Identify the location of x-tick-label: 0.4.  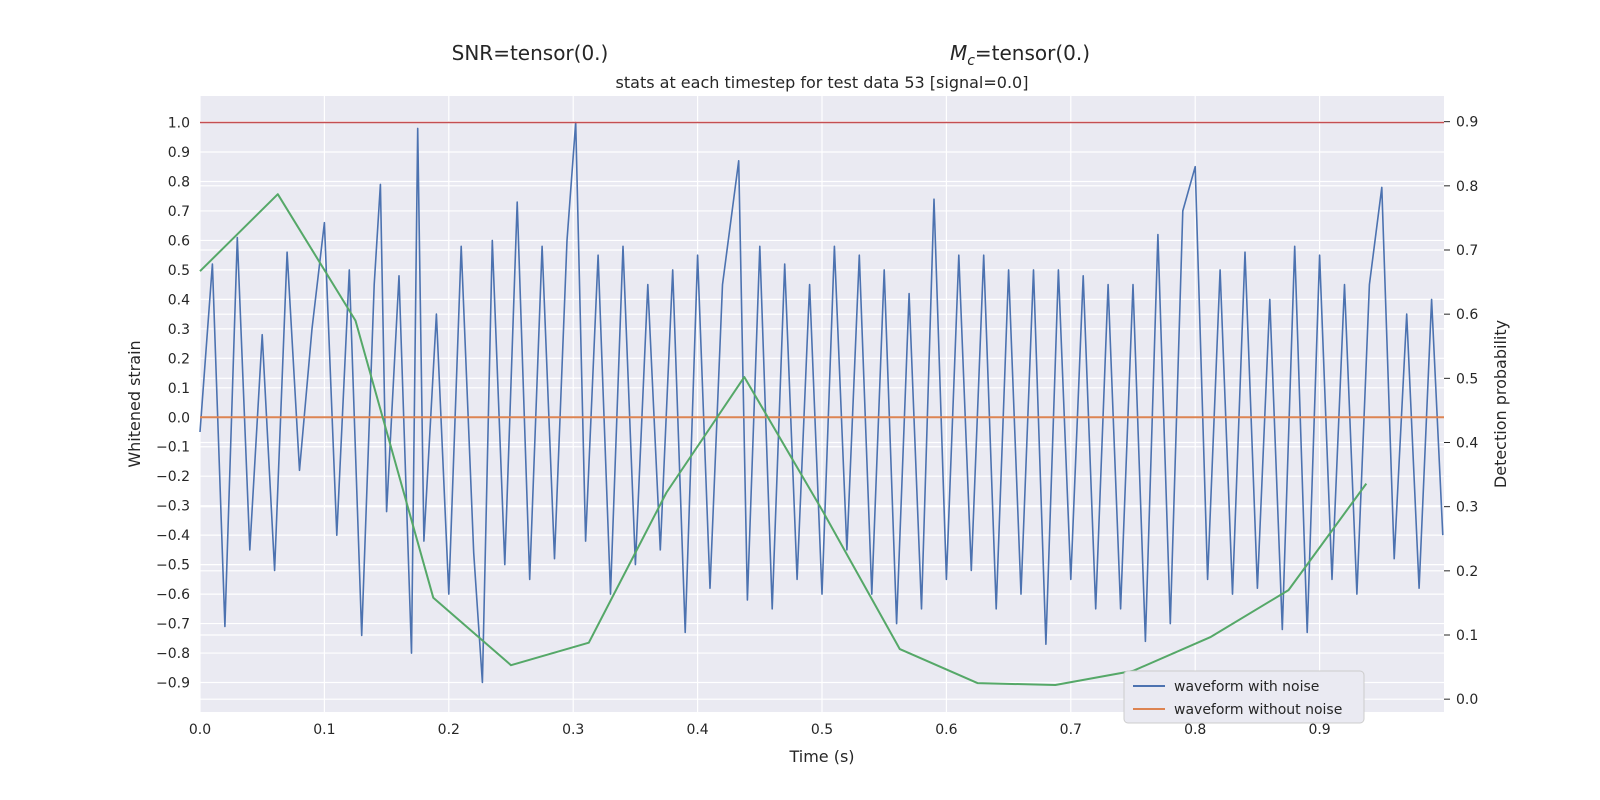
(697, 730).